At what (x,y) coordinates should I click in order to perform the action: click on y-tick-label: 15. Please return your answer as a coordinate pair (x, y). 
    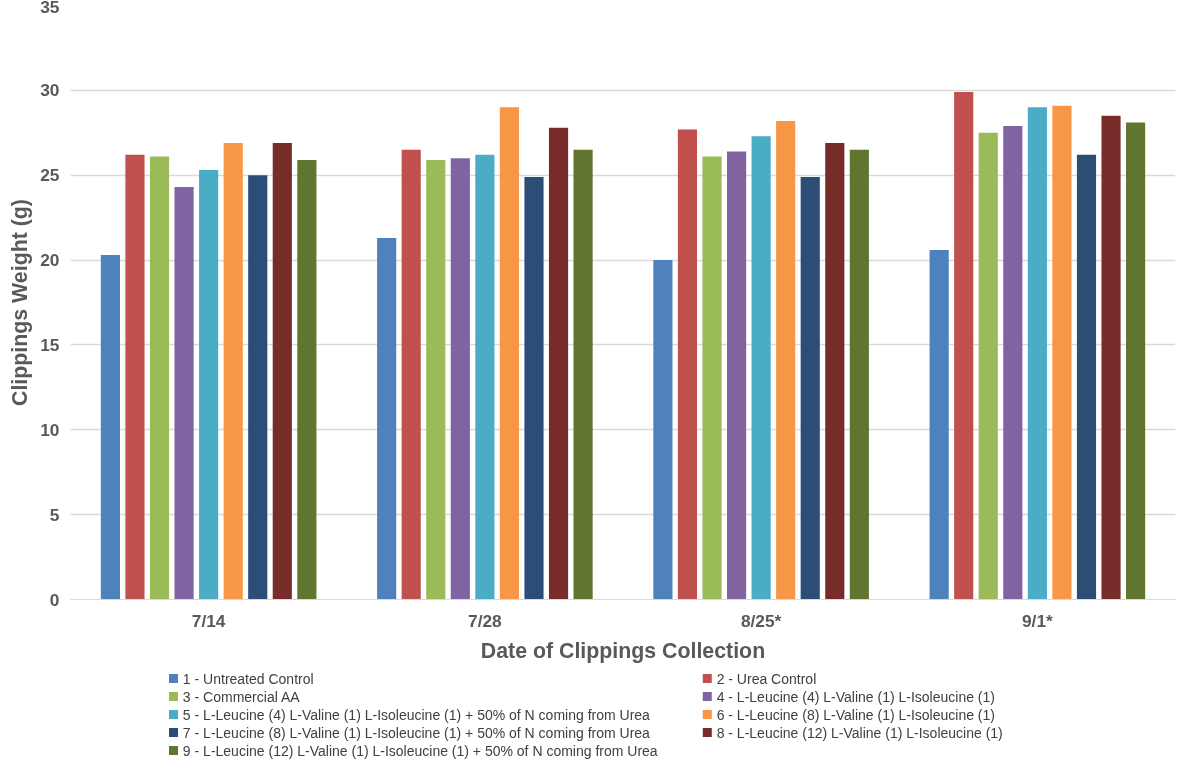
    Looking at the image, I should click on (50, 344).